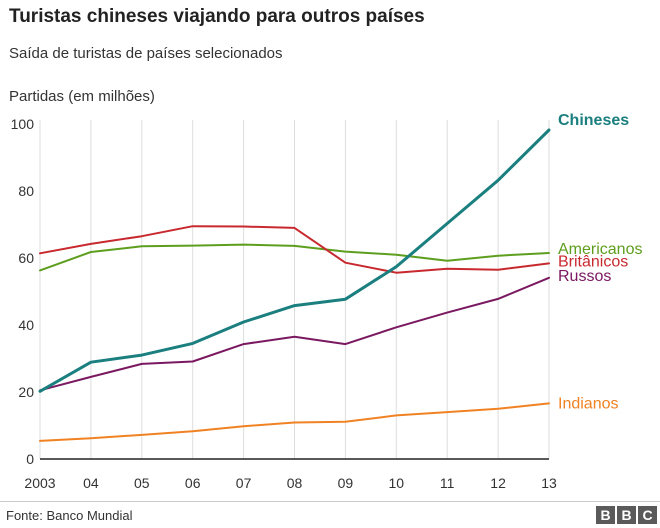 The image size is (660, 528). What do you see at coordinates (600, 249) in the screenshot?
I see `series-label-americanos: Americanos` at bounding box center [600, 249].